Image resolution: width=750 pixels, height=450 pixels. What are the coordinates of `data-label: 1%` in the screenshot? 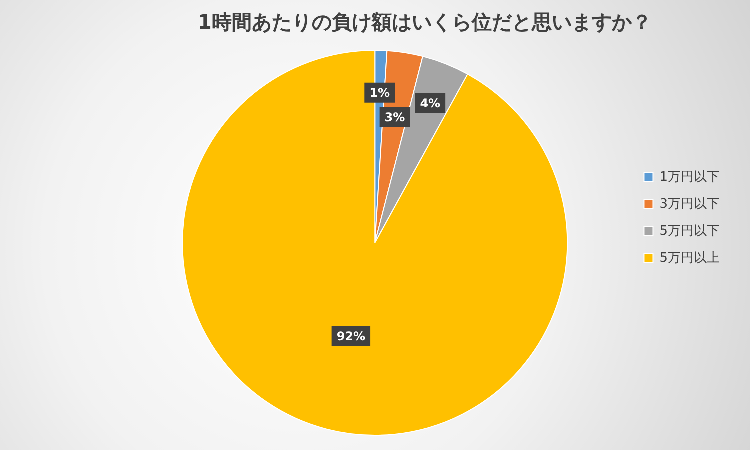 It's located at (380, 93).